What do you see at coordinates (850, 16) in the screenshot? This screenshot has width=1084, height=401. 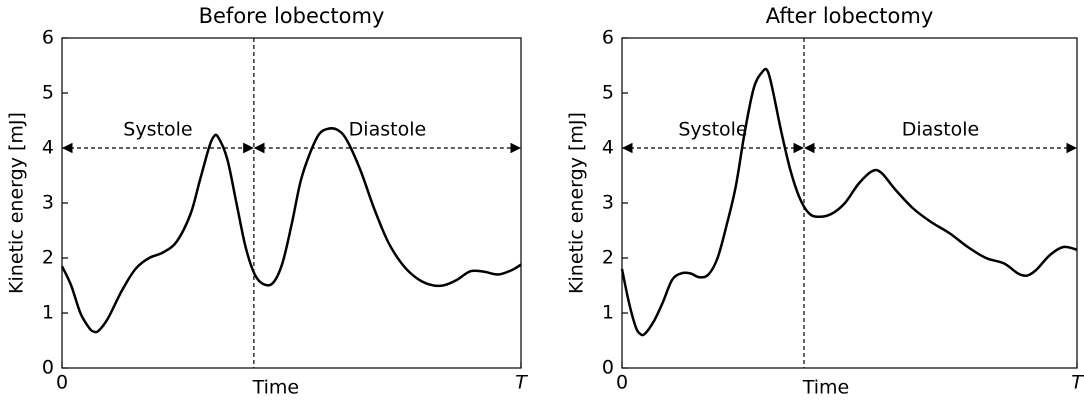 I see `chart-title: After lobectomy` at bounding box center [850, 16].